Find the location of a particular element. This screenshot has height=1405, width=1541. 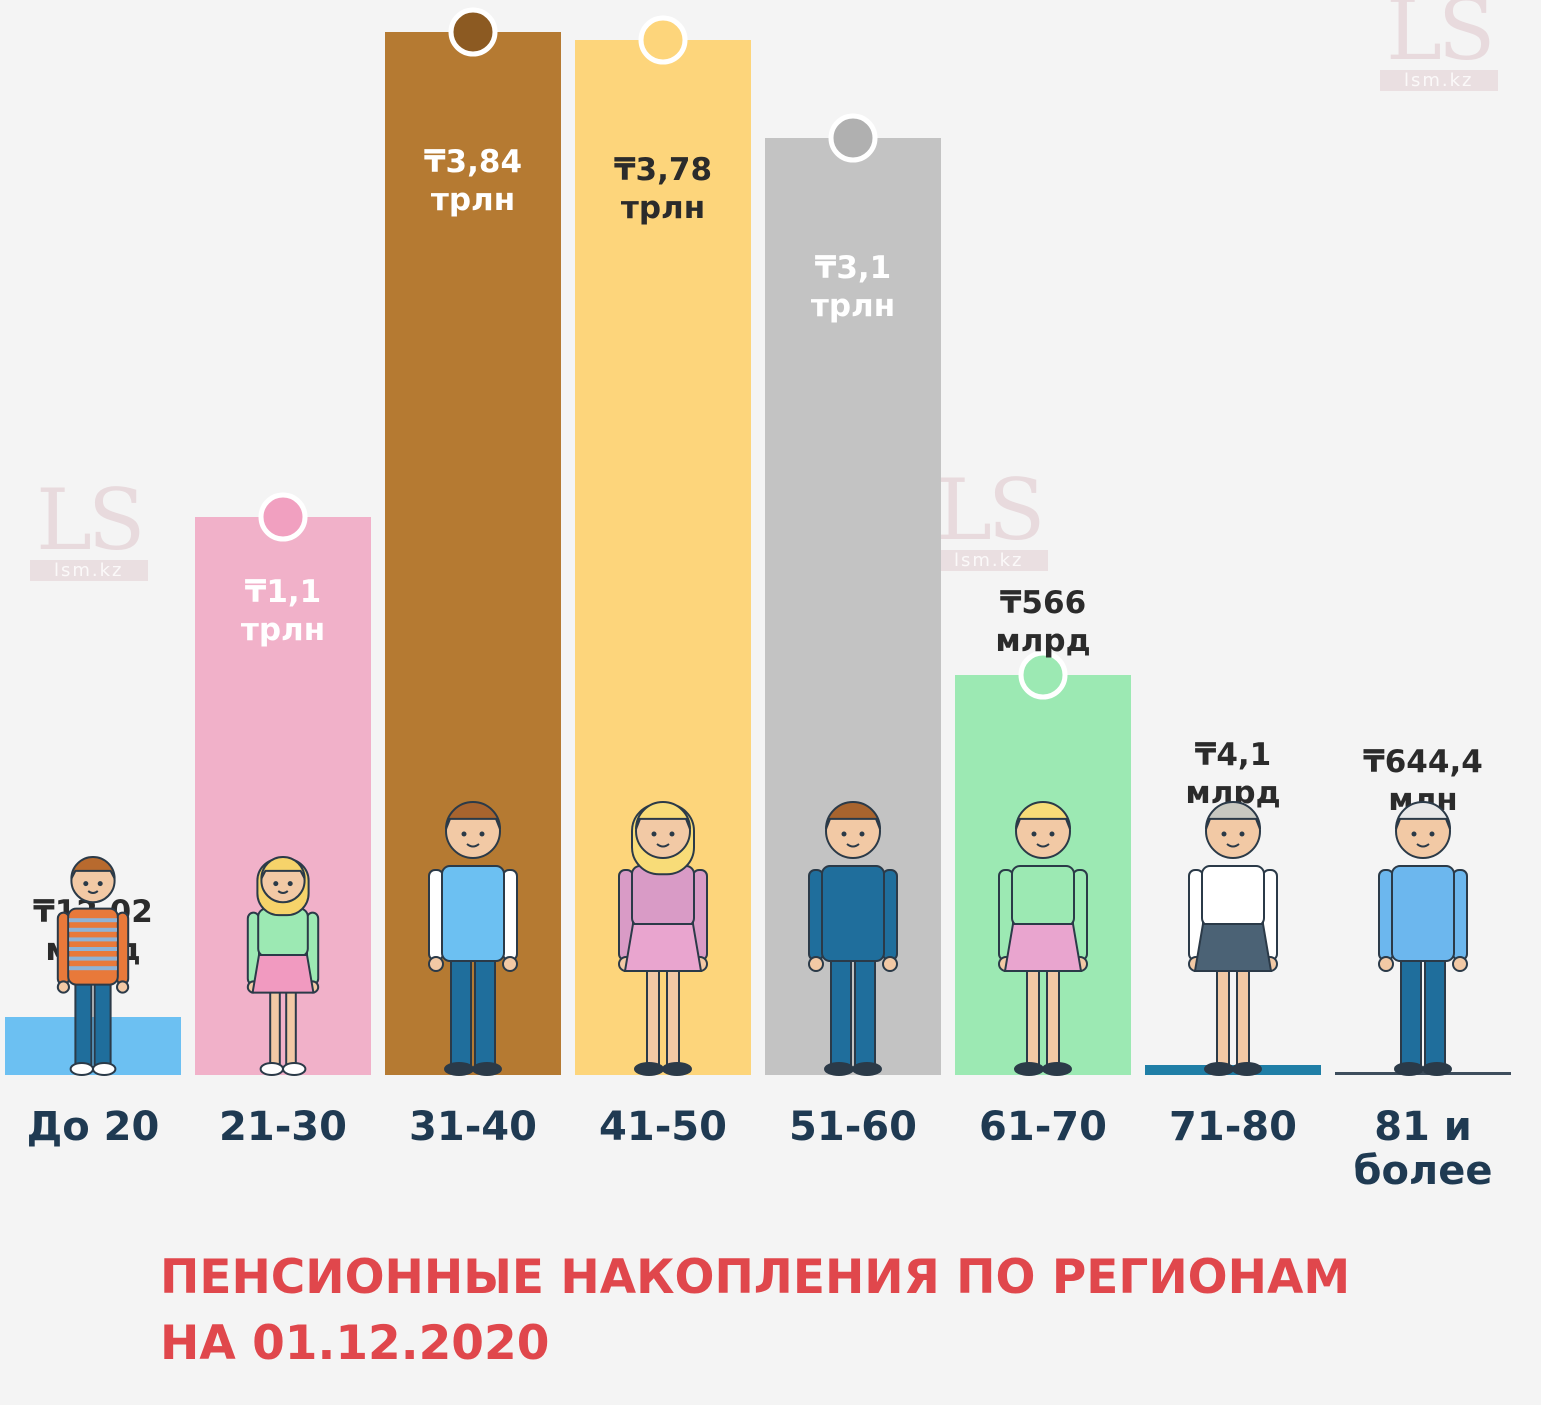

category-label: 61-70 is located at coordinates (1043, 1127).